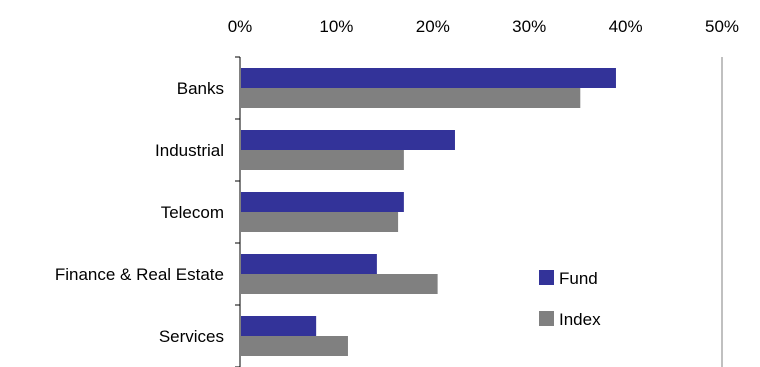 This screenshot has height=367, width=760. Describe the element at coordinates (580, 319) in the screenshot. I see `legend-label-index: Index` at that location.